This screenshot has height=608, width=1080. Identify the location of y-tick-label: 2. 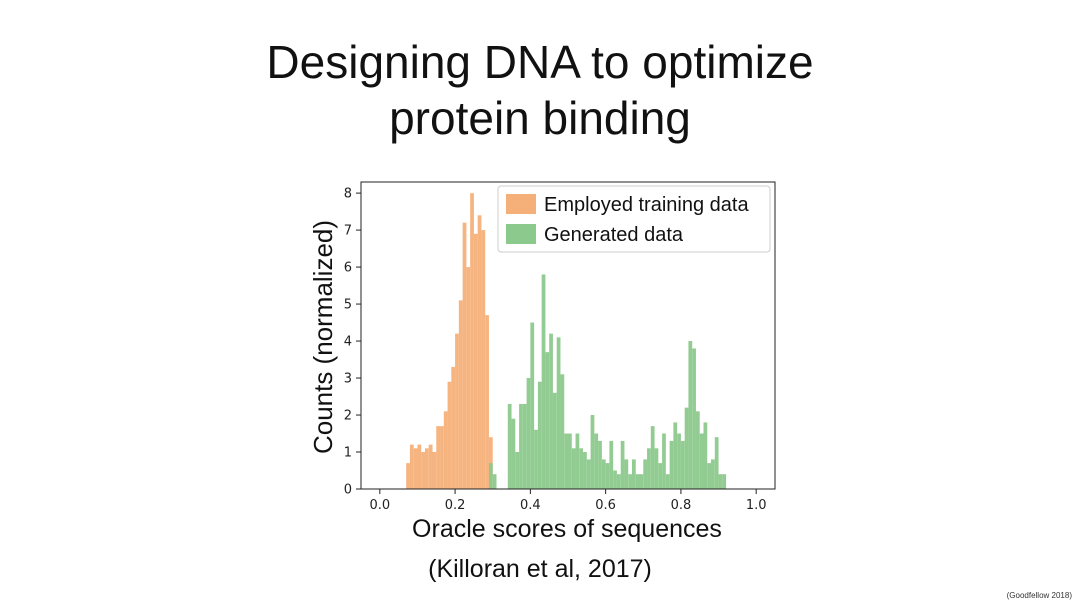
(348, 416).